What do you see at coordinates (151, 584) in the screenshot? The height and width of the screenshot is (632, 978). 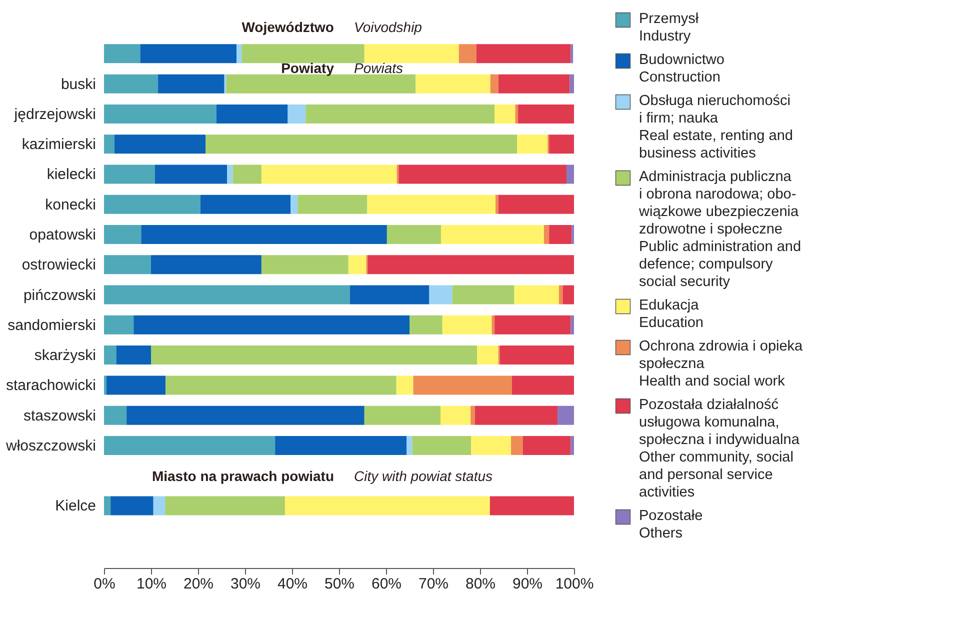 I see `x-tick-label: 10%` at bounding box center [151, 584].